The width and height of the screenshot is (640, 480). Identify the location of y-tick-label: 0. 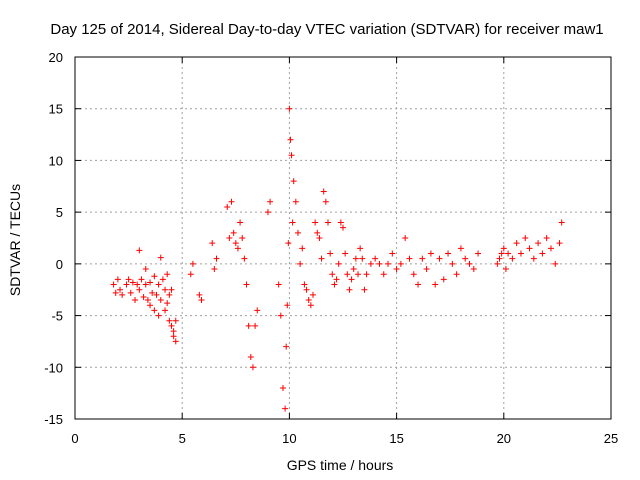
(59, 264).